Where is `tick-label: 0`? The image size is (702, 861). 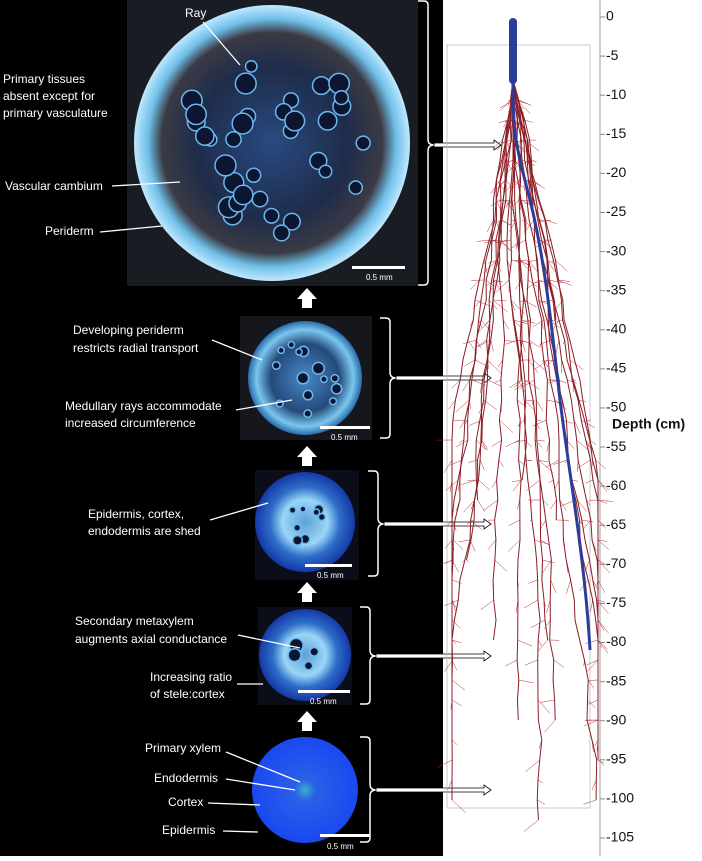
tick-label: 0 is located at coordinates (610, 16).